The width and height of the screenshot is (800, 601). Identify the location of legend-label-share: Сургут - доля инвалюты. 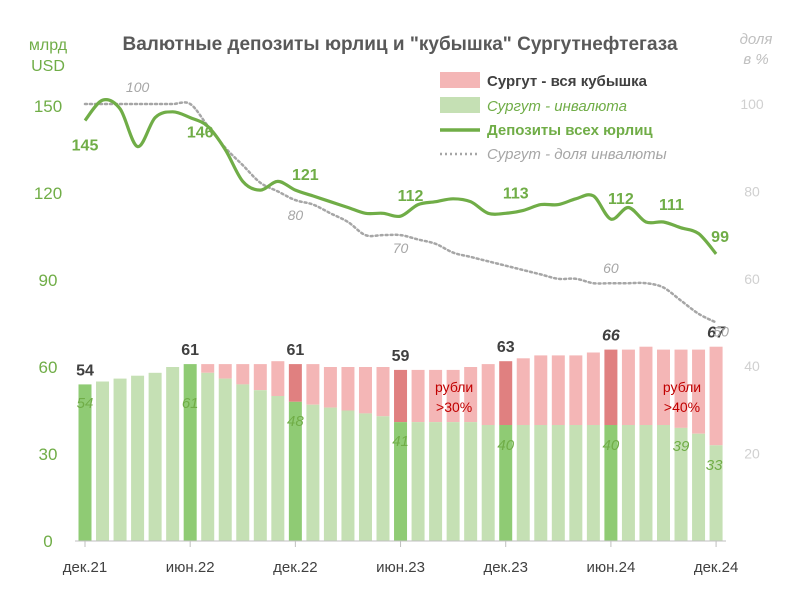
(577, 154).